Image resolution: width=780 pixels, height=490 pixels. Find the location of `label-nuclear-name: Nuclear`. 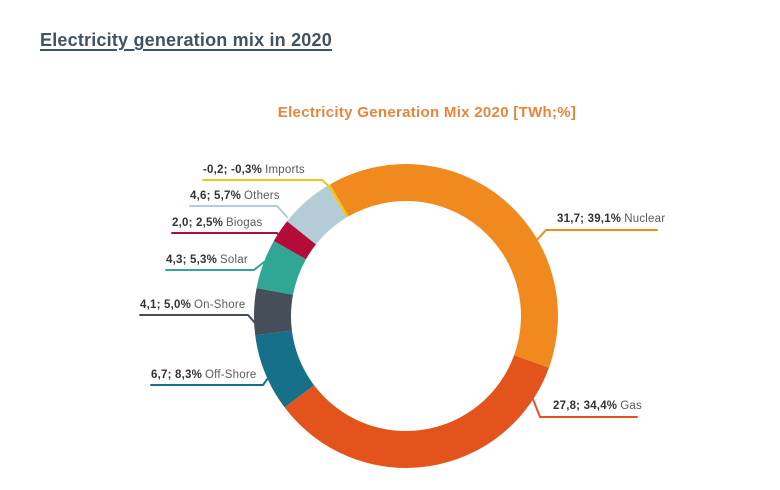

label-nuclear-name: Nuclear is located at coordinates (645, 219).